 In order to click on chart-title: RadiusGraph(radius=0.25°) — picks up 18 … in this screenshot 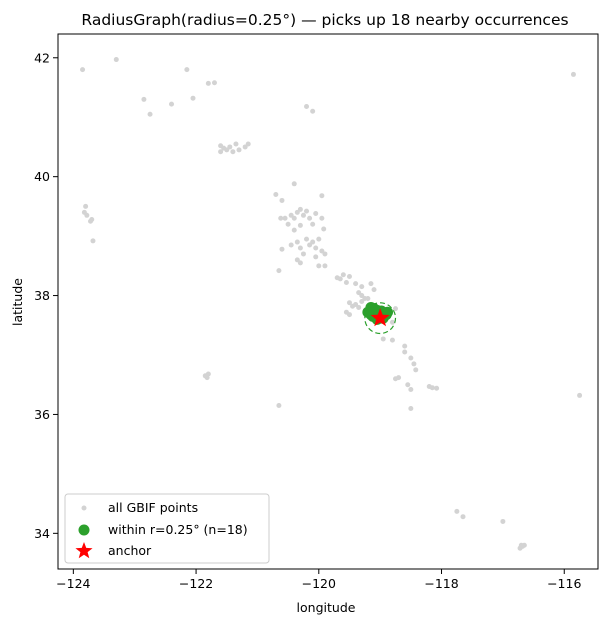, I will do `click(324, 20)`.